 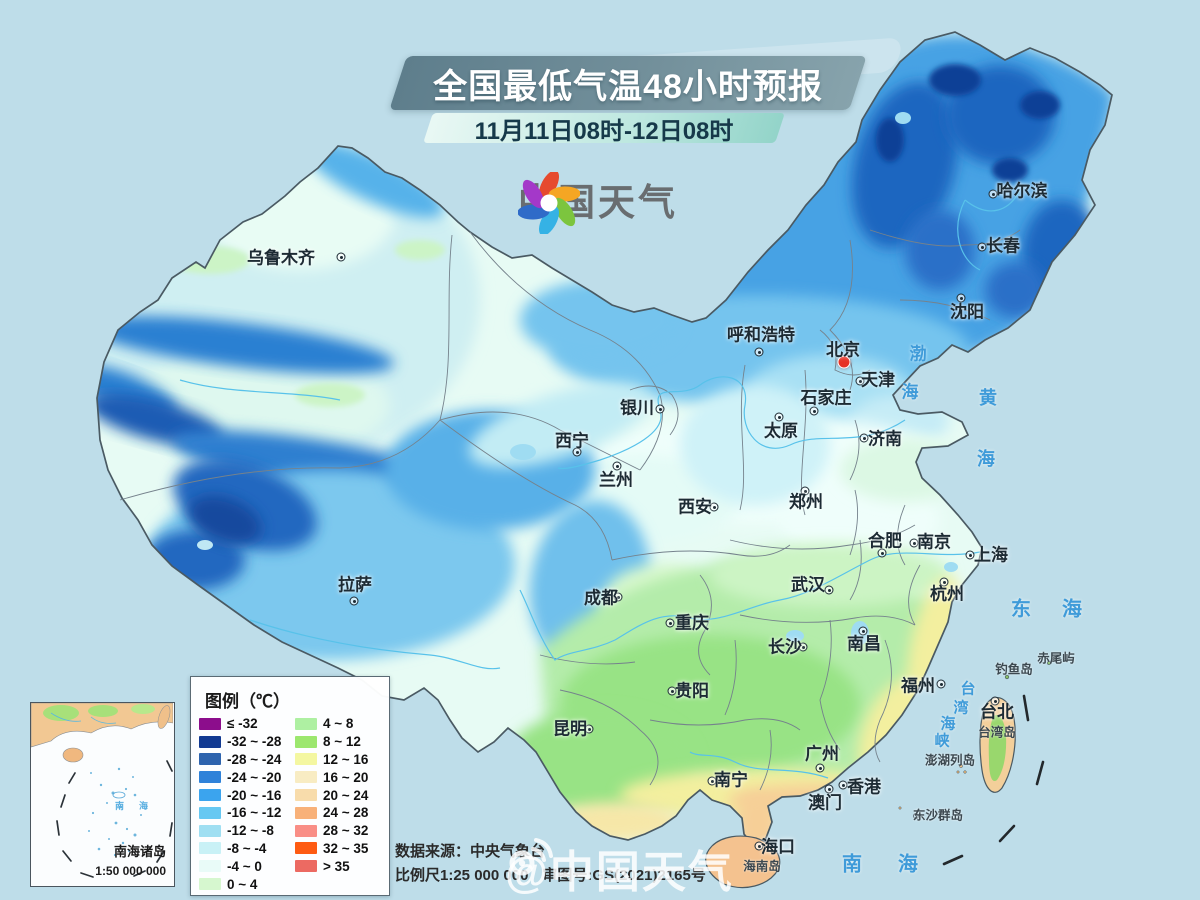 I want to click on sea-label-char: 台, so click(x=968, y=689).